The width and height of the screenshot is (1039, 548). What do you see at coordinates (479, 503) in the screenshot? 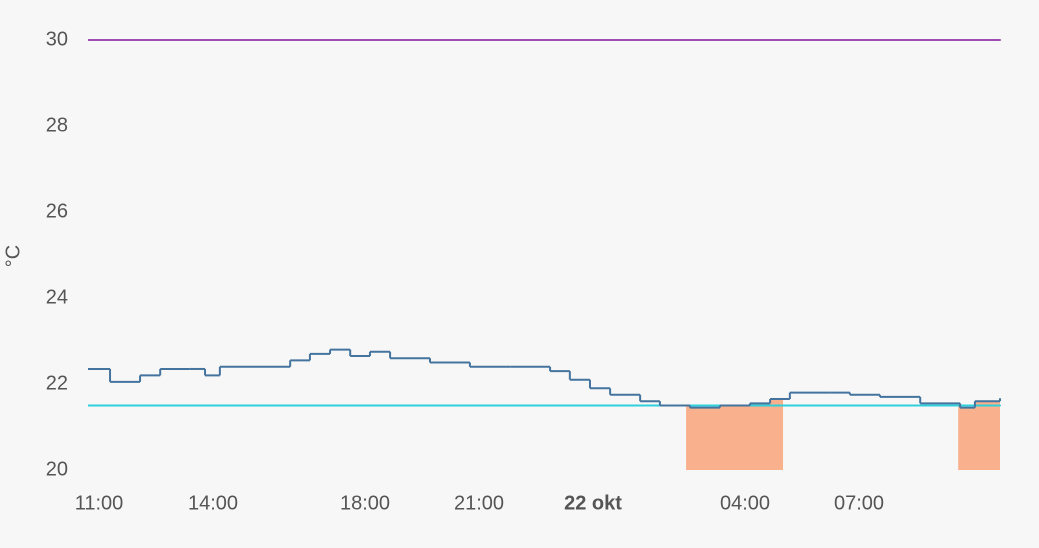
I see `x-tick-label: 21:00` at bounding box center [479, 503].